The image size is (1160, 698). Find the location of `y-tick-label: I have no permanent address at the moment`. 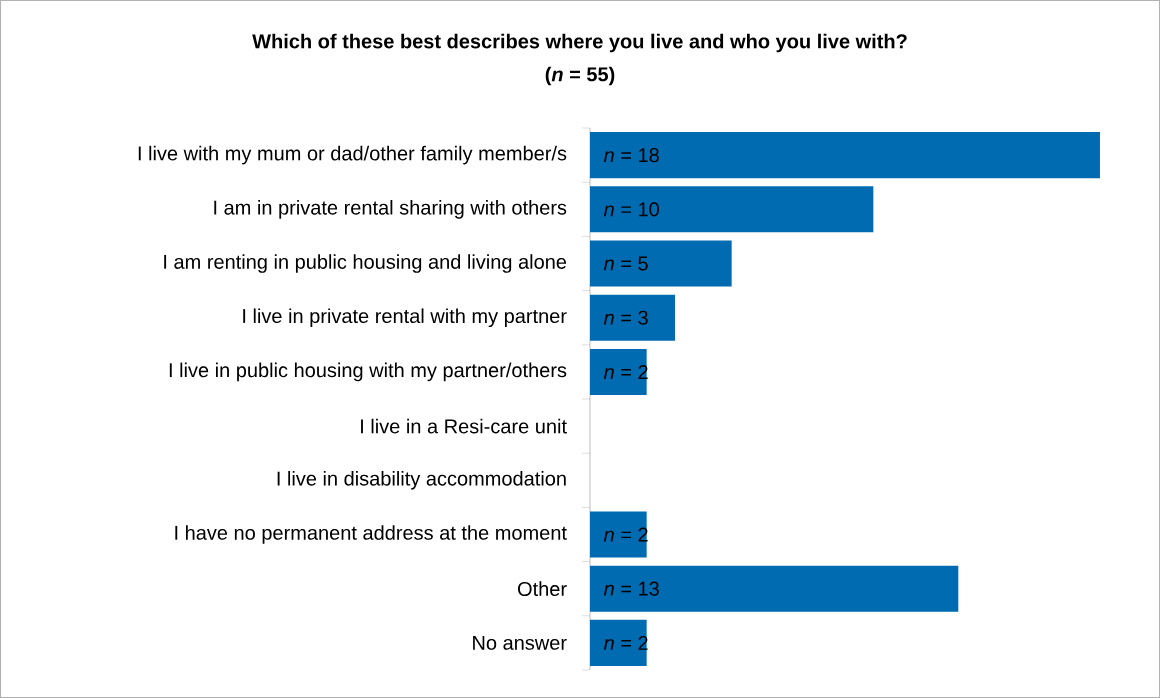

y-tick-label: I have no permanent address at the moment is located at coordinates (371, 534).